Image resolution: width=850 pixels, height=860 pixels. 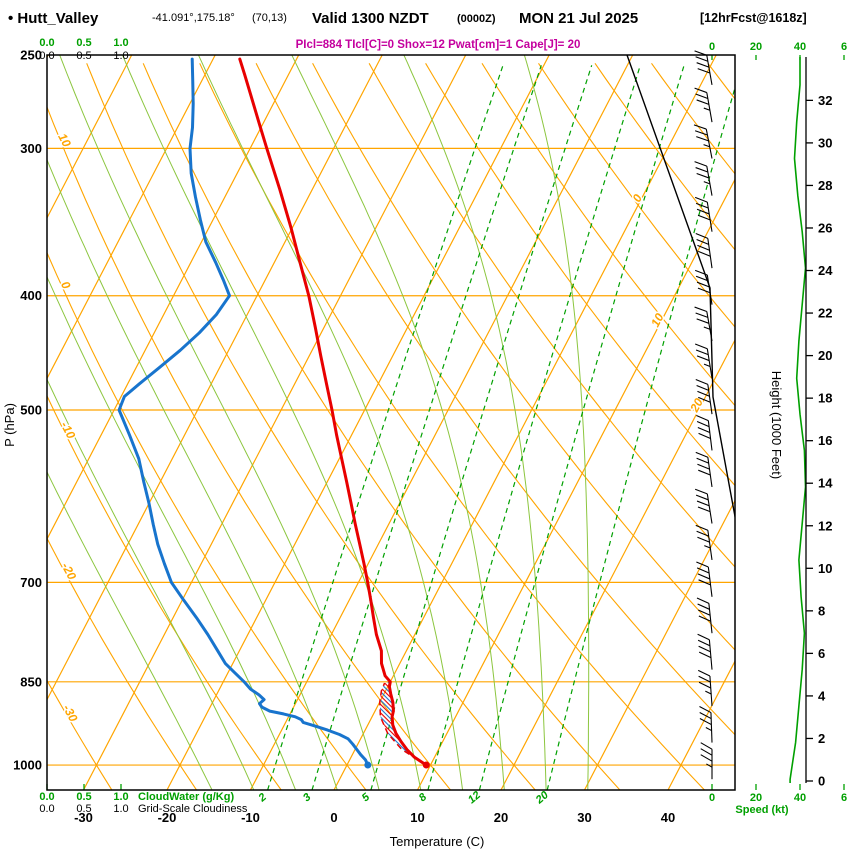 I want to click on mixing-ratio-label: 3, so click(x=307, y=797).